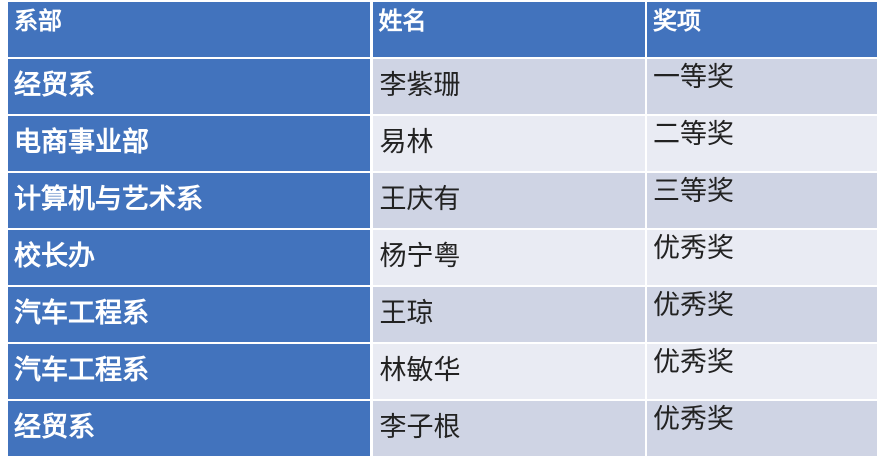 The height and width of the screenshot is (469, 883). What do you see at coordinates (508, 371) in the screenshot?
I see `cell-name: 林敏华` at bounding box center [508, 371].